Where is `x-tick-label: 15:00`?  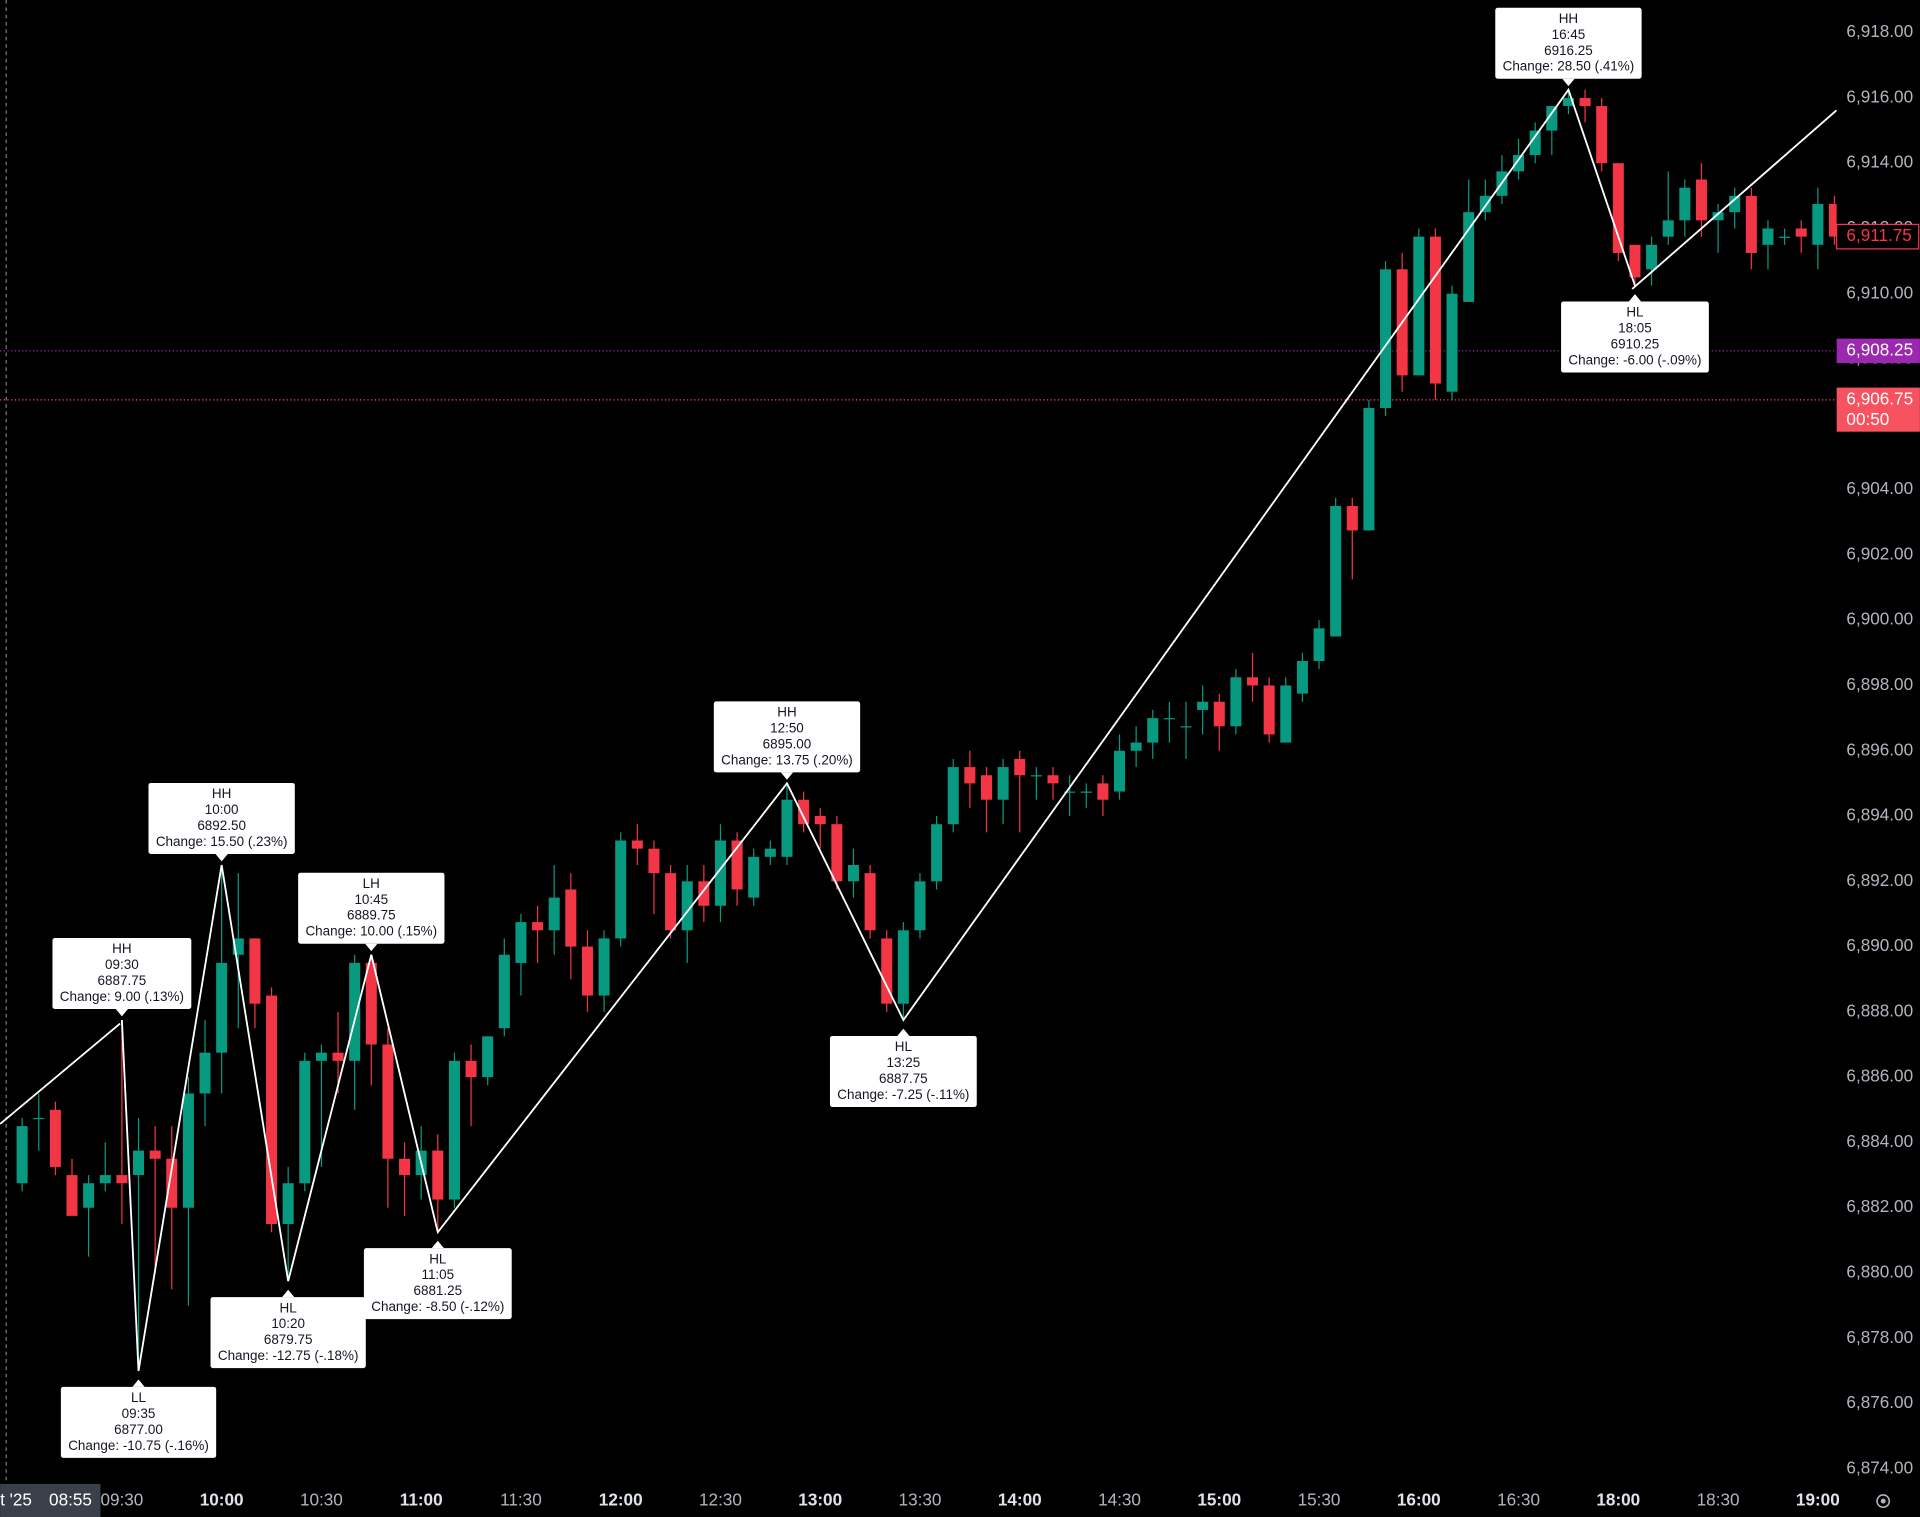
x-tick-label: 15:00 is located at coordinates (1219, 1500).